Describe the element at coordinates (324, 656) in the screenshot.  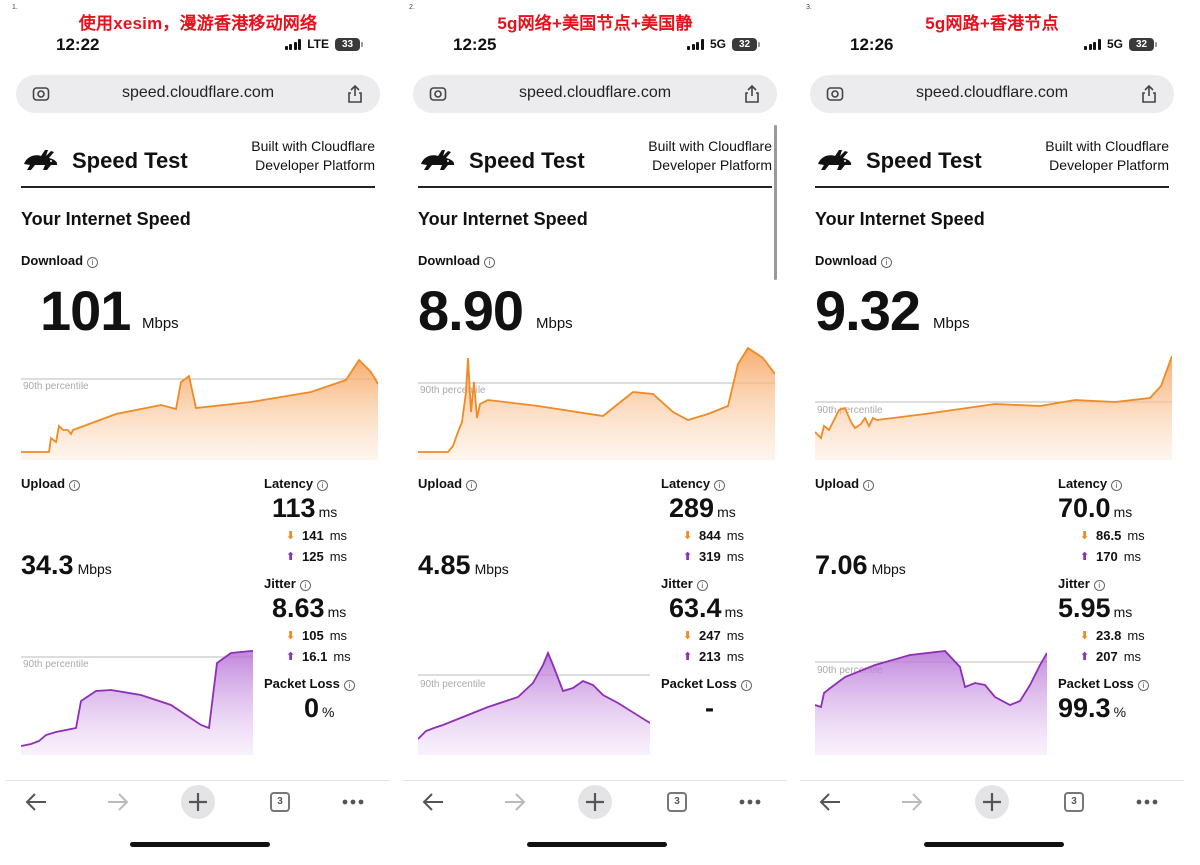
I see `jitter-up: ⬆ 16.1 ms` at that location.